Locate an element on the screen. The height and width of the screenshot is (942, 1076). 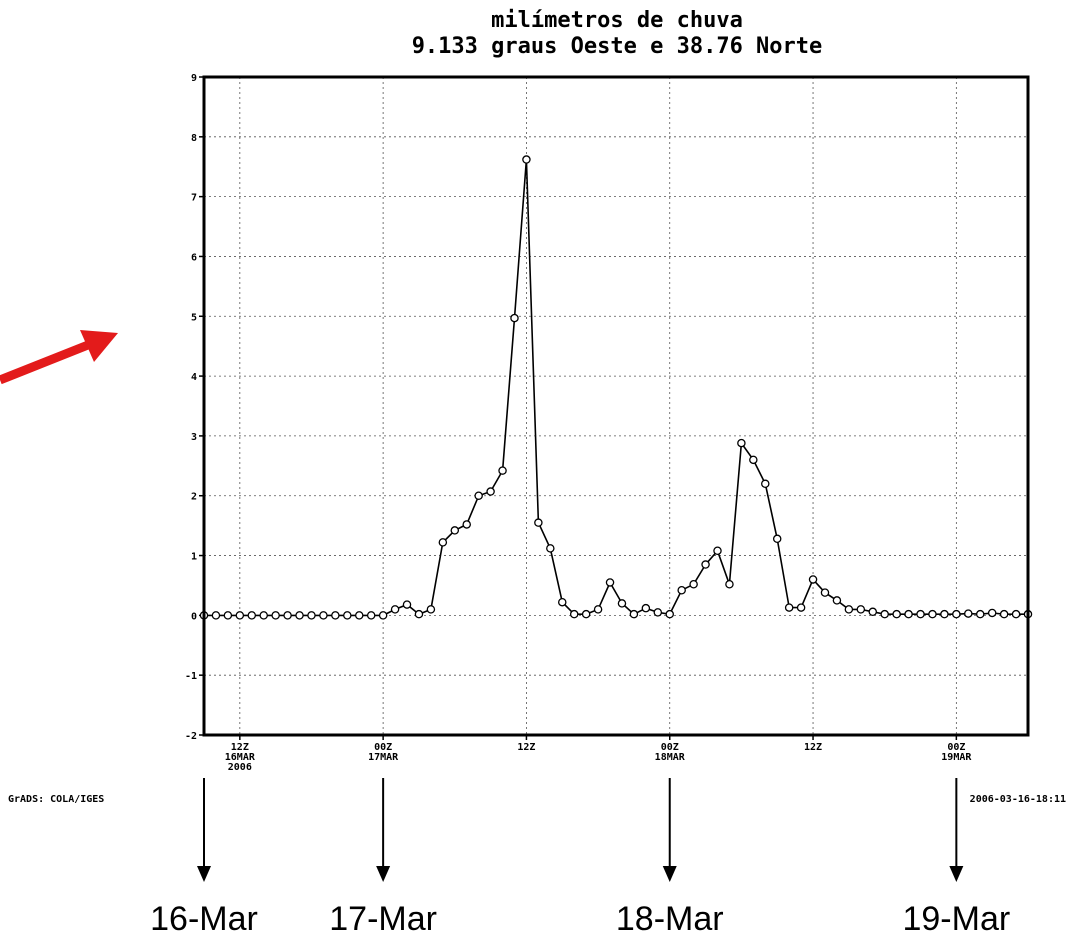
x-tick-label: 18MAR is located at coordinates (670, 757).